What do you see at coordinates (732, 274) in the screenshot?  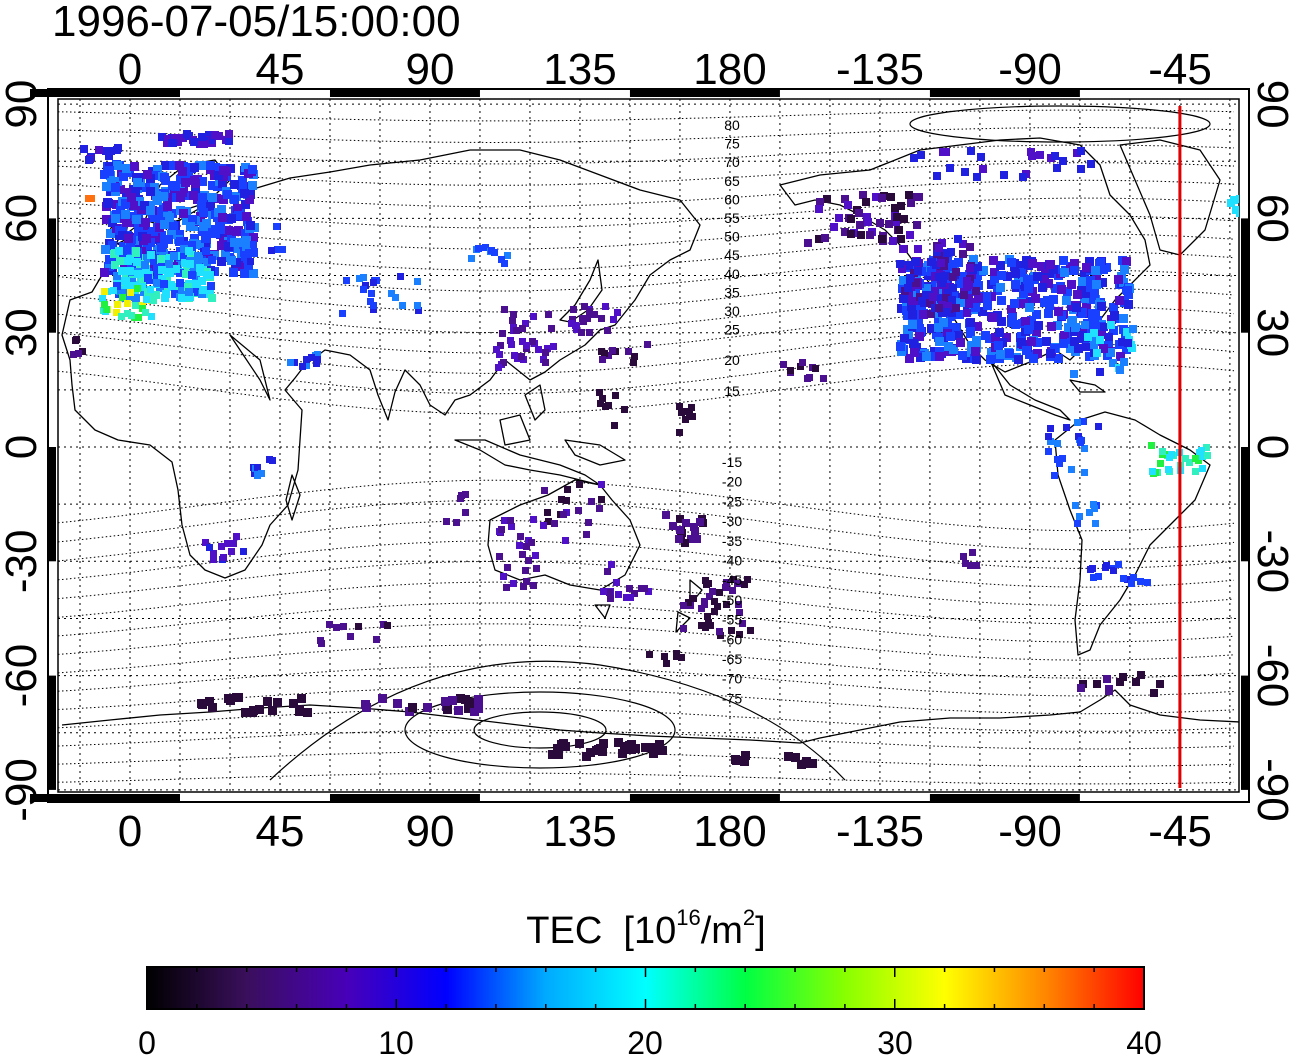 I see `contour-label: 40` at bounding box center [732, 274].